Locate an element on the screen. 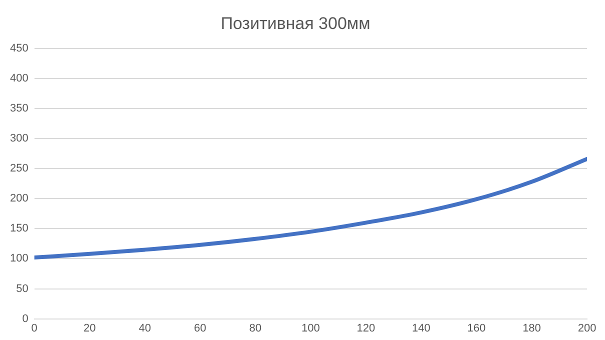 This screenshot has height=340, width=605. y-tick-label: 250 is located at coordinates (19, 168).